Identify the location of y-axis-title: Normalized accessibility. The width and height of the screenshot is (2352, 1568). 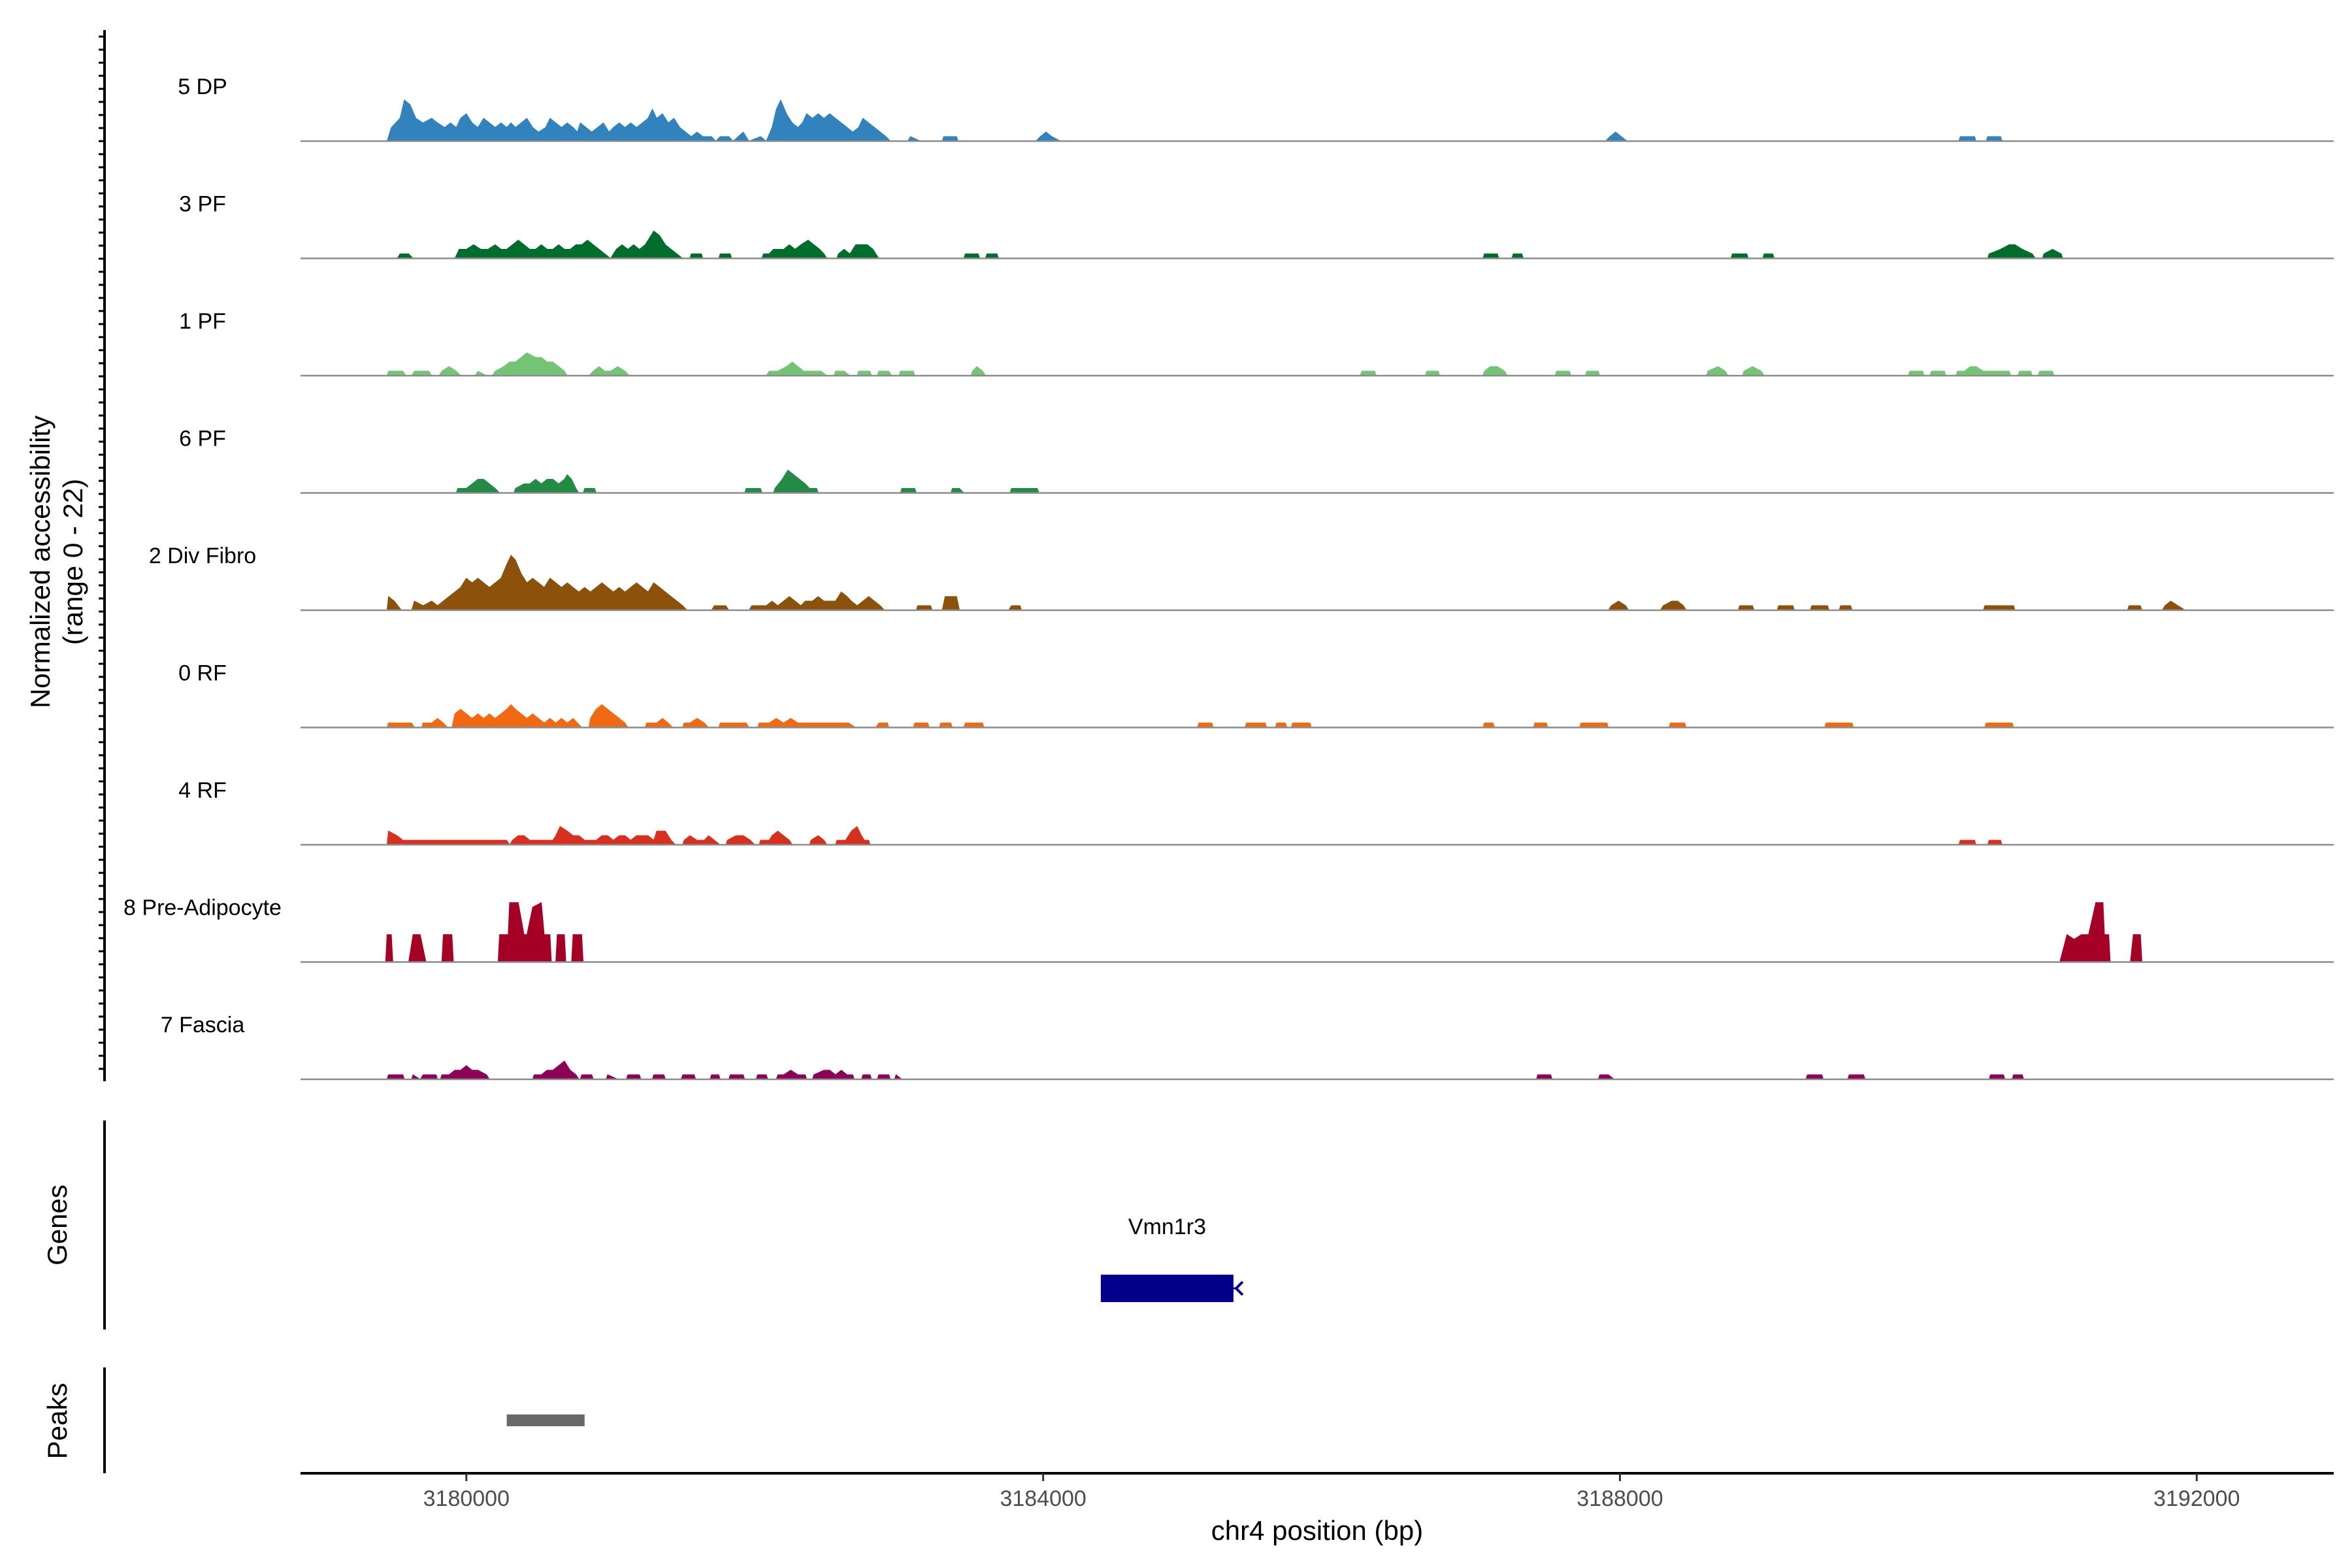
(40, 562).